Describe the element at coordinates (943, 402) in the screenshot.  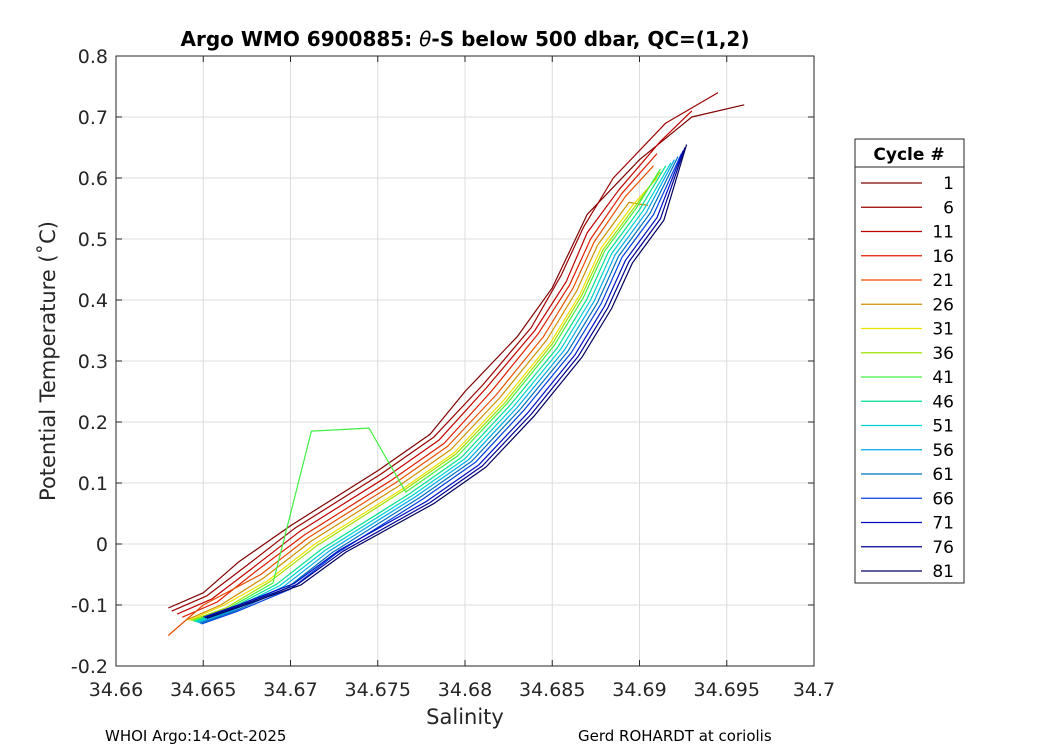
I see `legend-label: 46` at that location.